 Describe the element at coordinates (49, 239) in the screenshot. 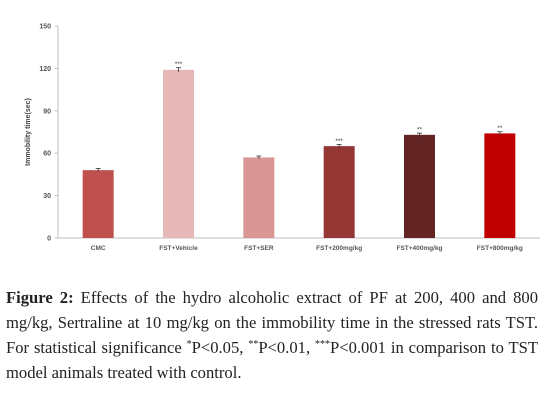

I see `y-tick-label: 0` at that location.